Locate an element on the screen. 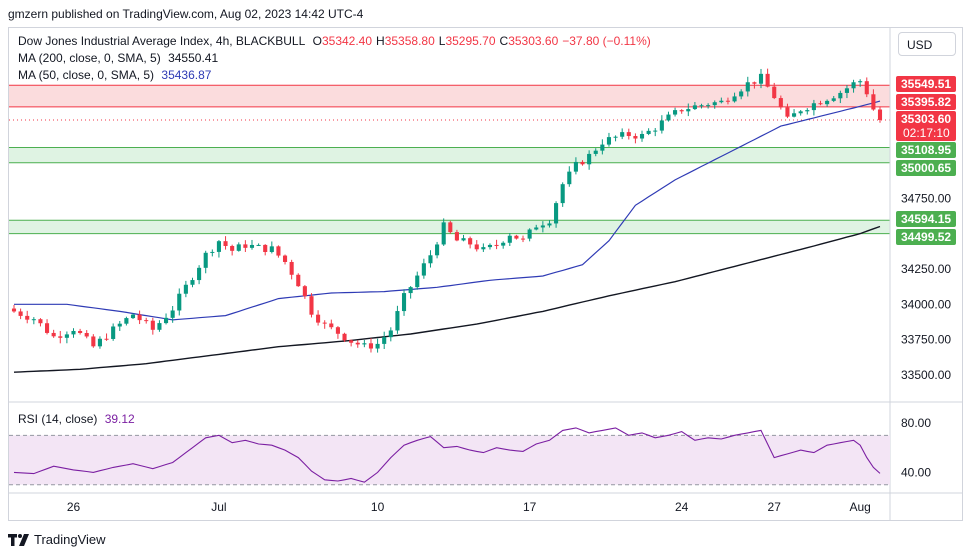 Image resolution: width=970 pixels, height=557 pixels. time-tick-4: 24 is located at coordinates (682, 507).